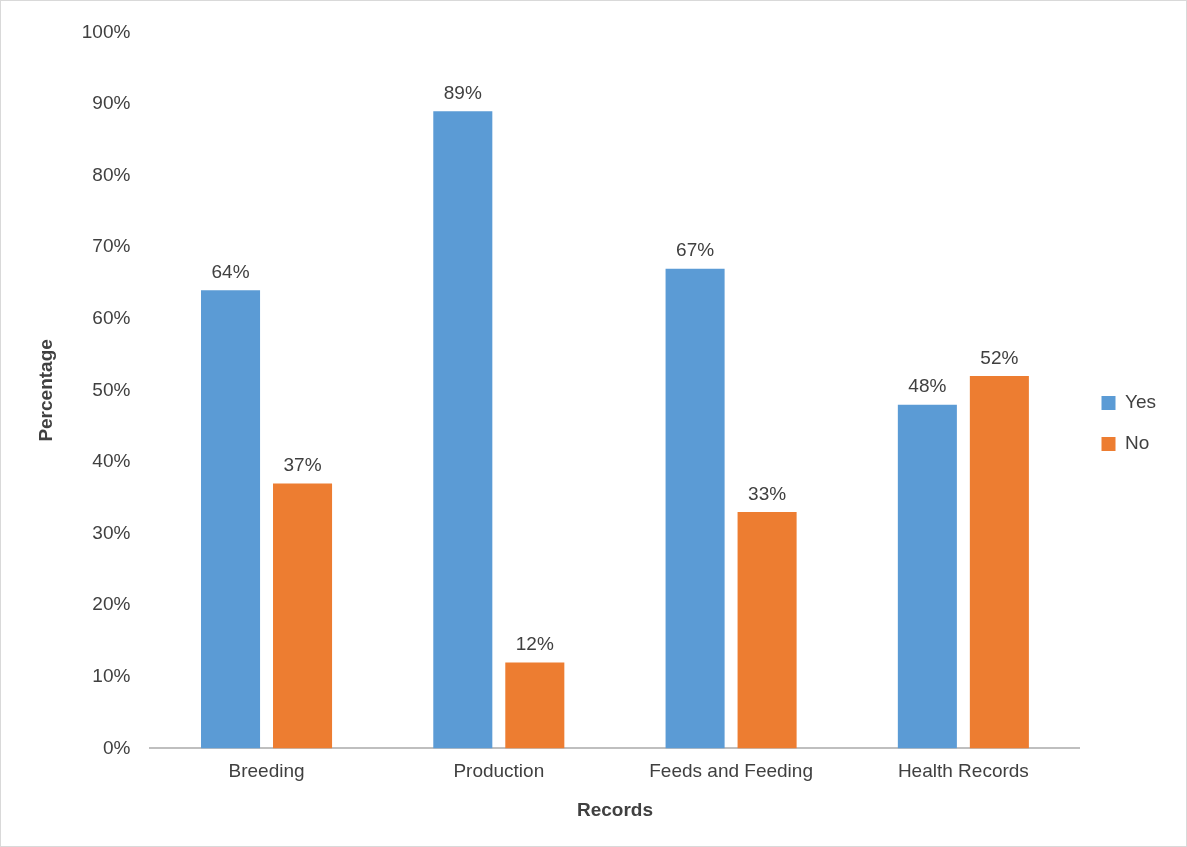 Image resolution: width=1187 pixels, height=847 pixels. Describe the element at coordinates (111, 604) in the screenshot. I see `y-tick-label: 20%` at that location.